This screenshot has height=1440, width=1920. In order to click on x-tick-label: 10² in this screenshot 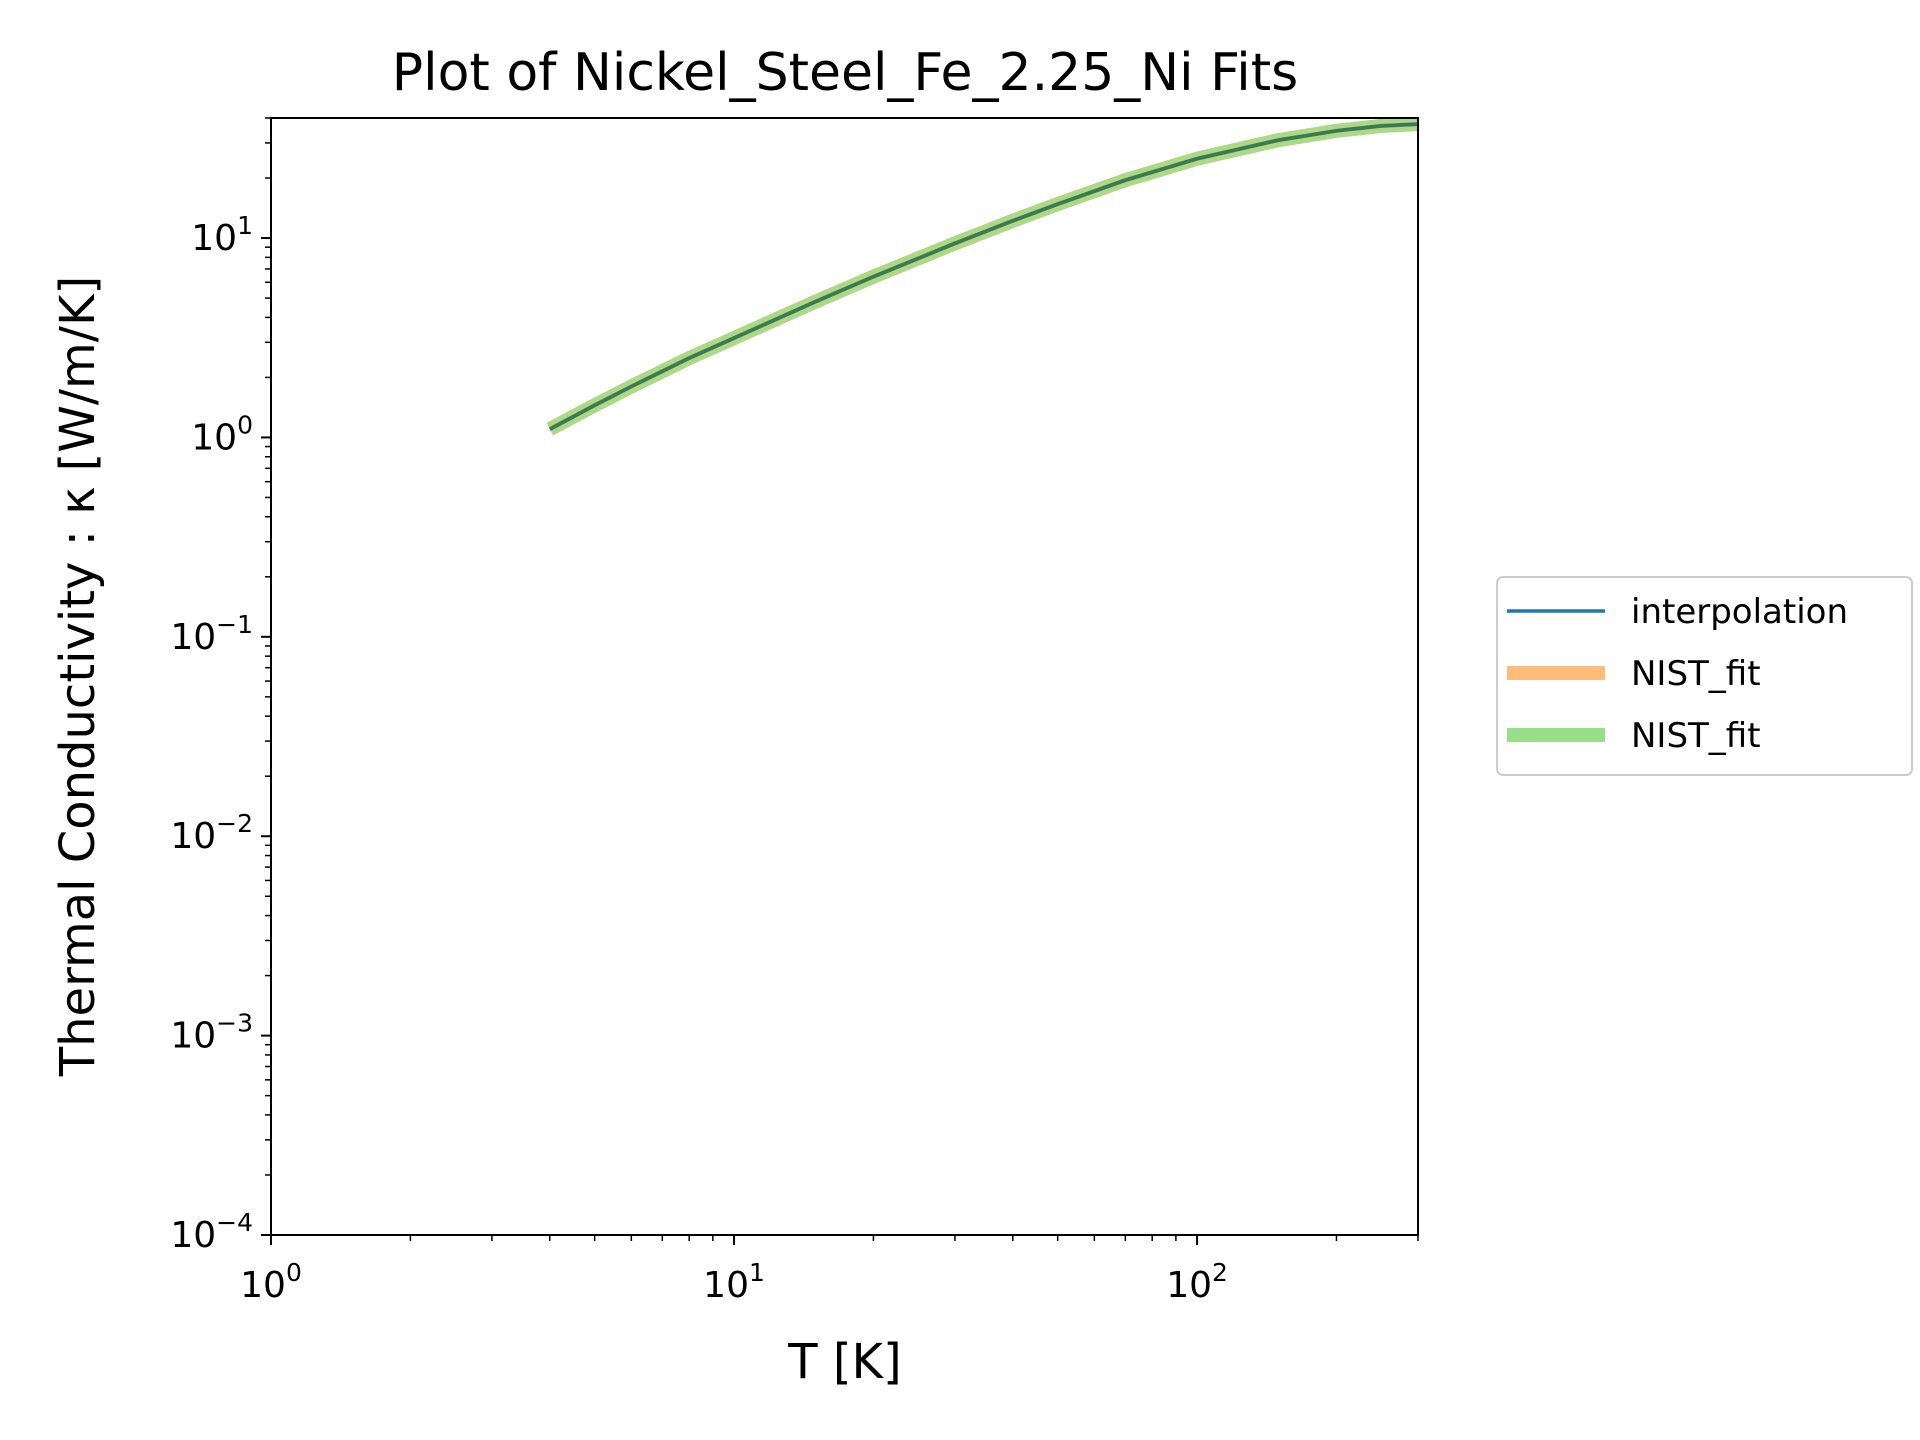, I will do `click(1197, 1282)`.